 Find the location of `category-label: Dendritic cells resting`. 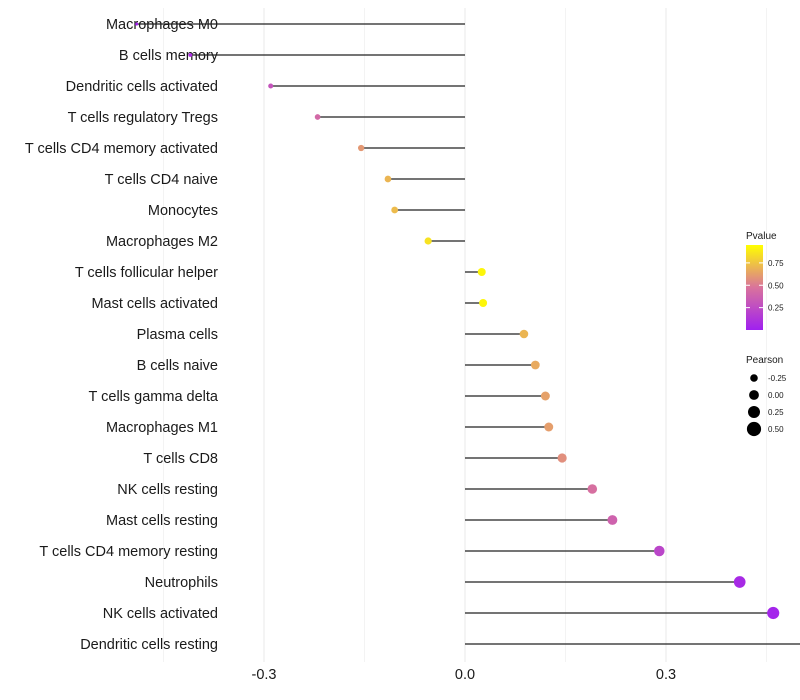

category-label: Dendritic cells resting is located at coordinates (149, 645).